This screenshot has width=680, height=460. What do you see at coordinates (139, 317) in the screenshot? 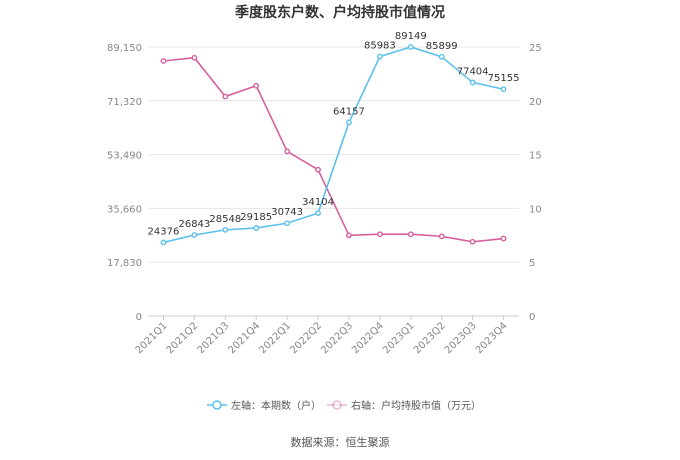
I see `left-tick-label: 0` at bounding box center [139, 317].